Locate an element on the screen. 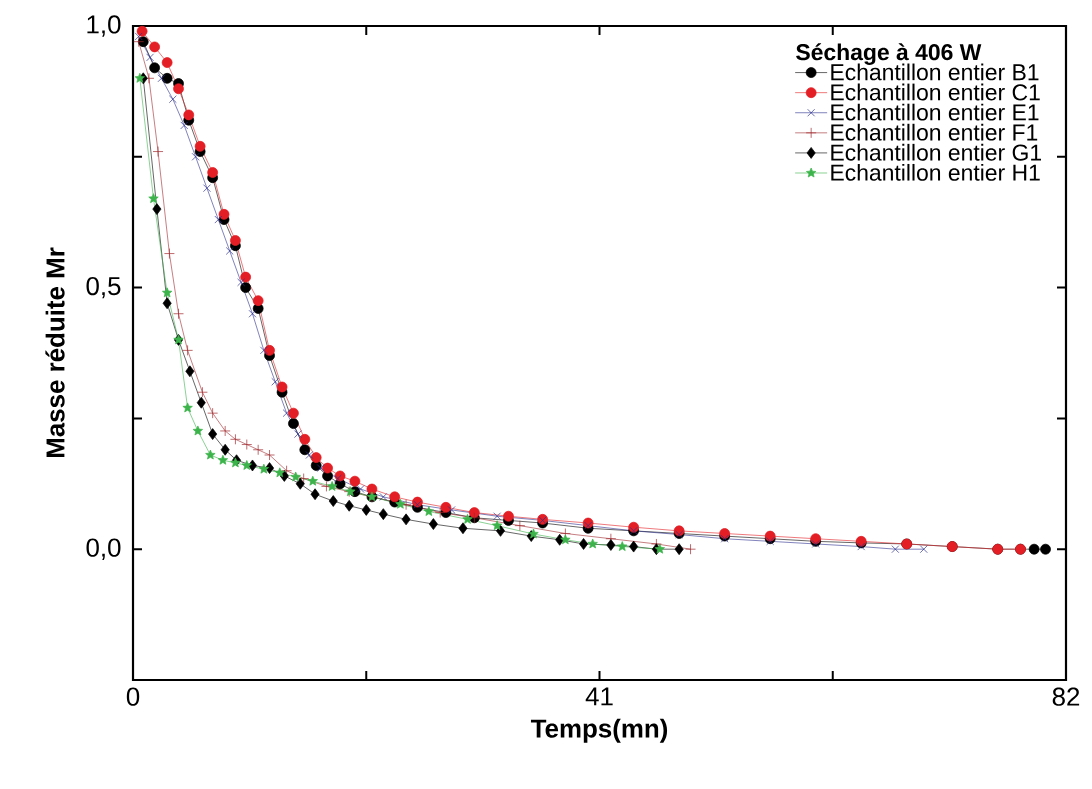 The height and width of the screenshot is (789, 1092). y-axis-title: Masse réduite Mr is located at coordinates (55, 352).